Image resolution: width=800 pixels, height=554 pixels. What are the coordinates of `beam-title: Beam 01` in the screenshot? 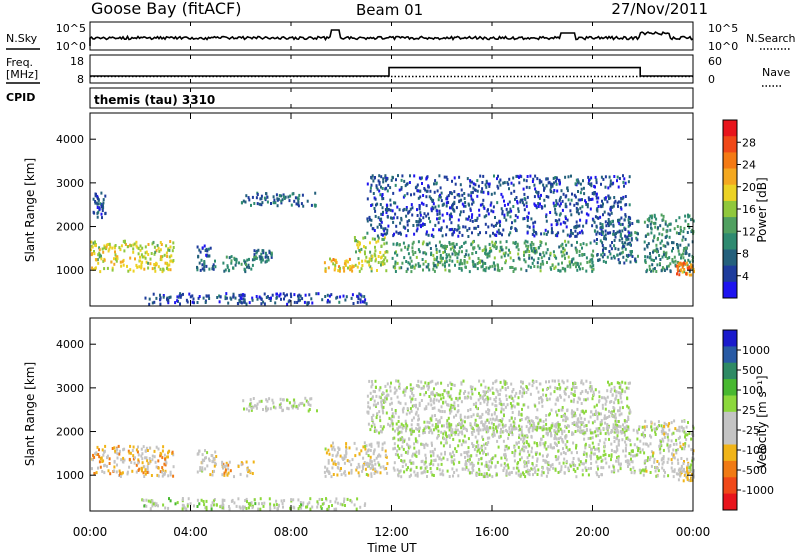 It's located at (389, 10).